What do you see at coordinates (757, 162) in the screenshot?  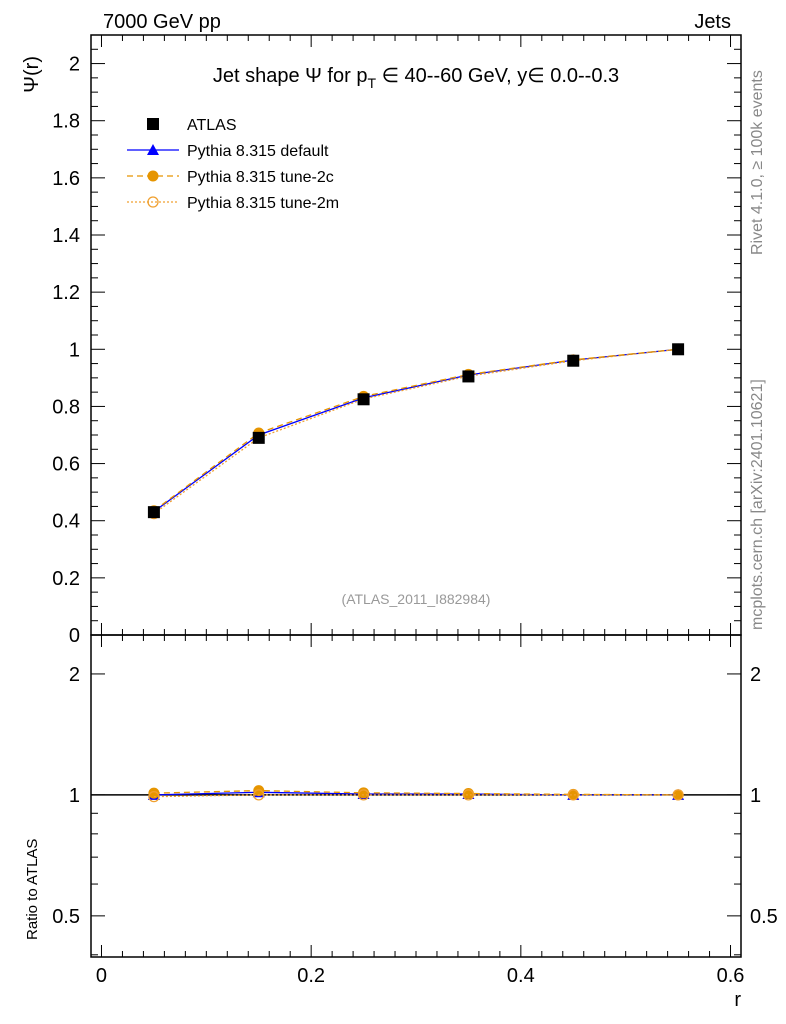 I see `rivet-label: Rivet 4.1.0, ≥ 100k events` at bounding box center [757, 162].